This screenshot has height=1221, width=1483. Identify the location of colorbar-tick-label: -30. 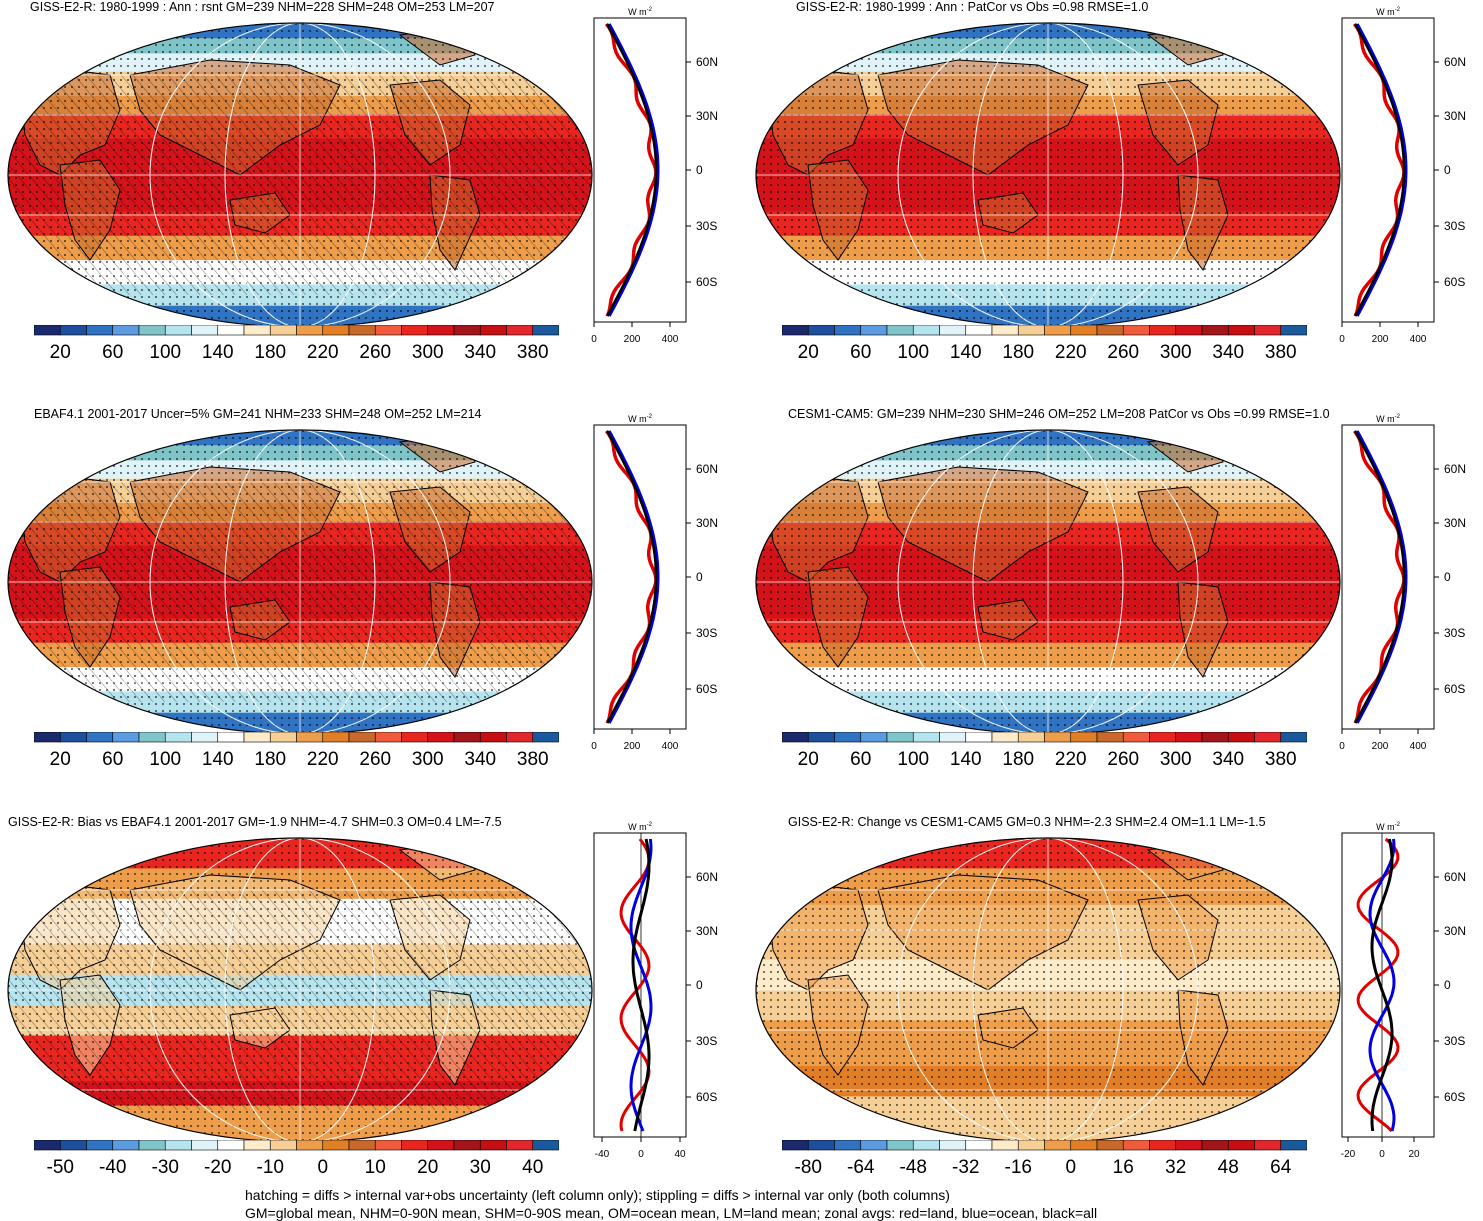
(165, 1167).